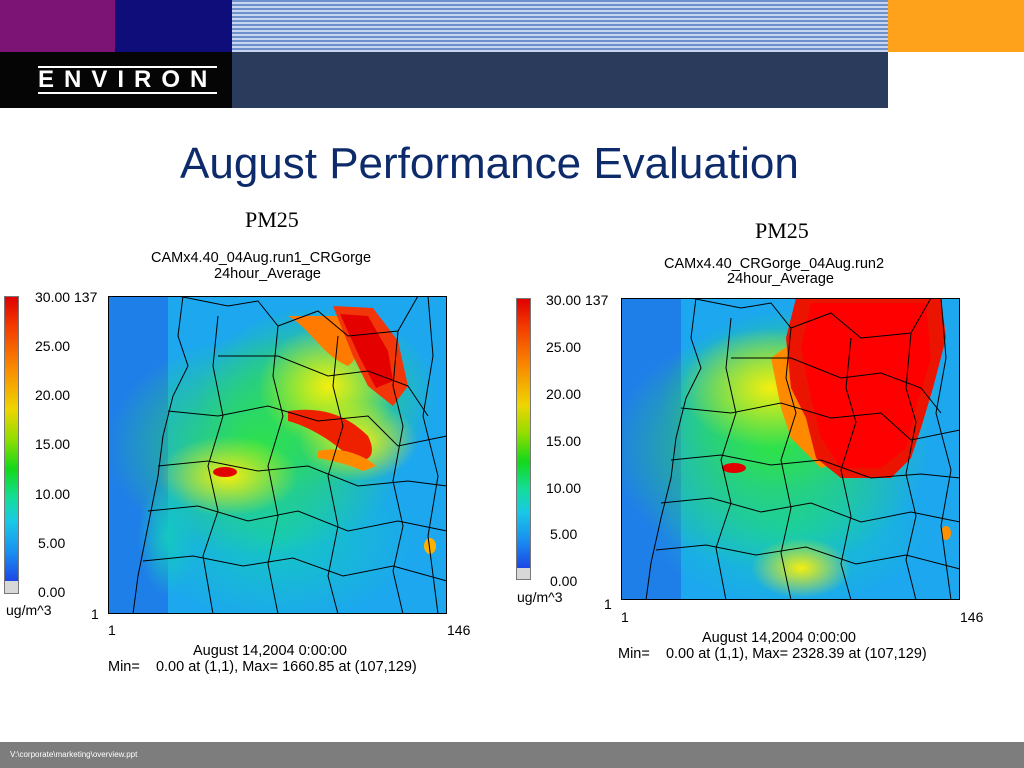  I want to click on left-x-max: 146, so click(459, 630).